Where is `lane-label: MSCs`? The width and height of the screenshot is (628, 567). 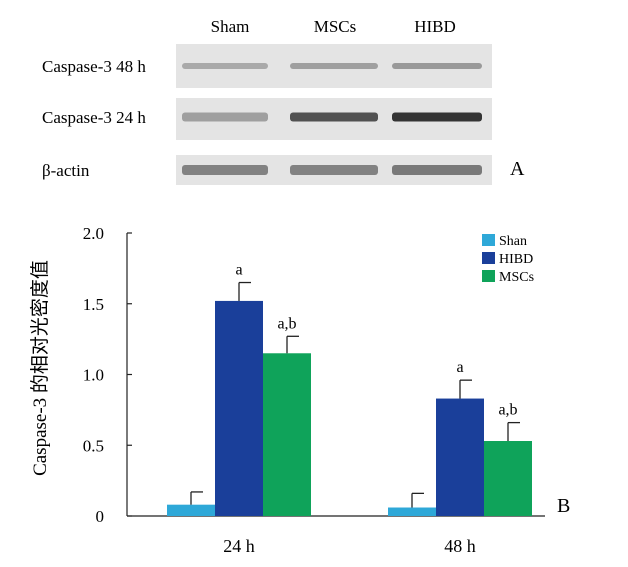
lane-label: MSCs is located at coordinates (335, 26).